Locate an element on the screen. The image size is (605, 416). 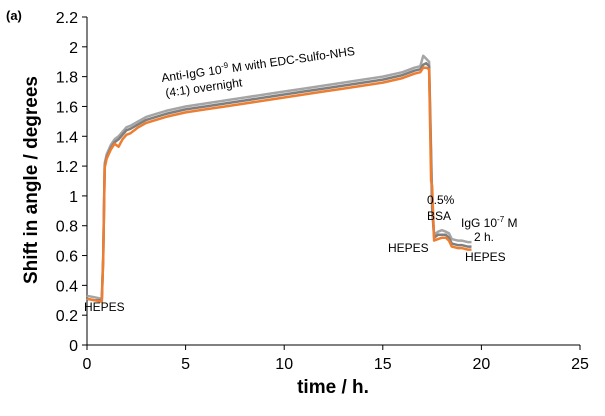
panel-label: (a) is located at coordinates (14, 15).